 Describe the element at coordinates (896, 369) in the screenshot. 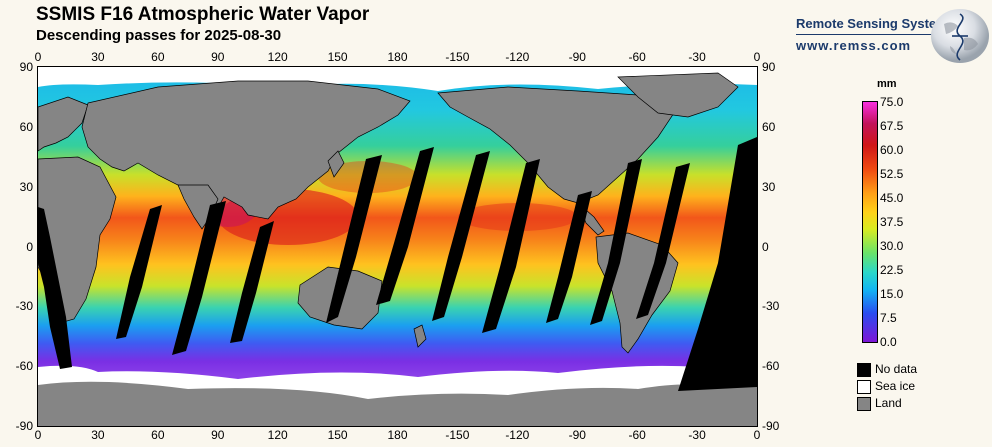

I see `legend-label: No data` at that location.